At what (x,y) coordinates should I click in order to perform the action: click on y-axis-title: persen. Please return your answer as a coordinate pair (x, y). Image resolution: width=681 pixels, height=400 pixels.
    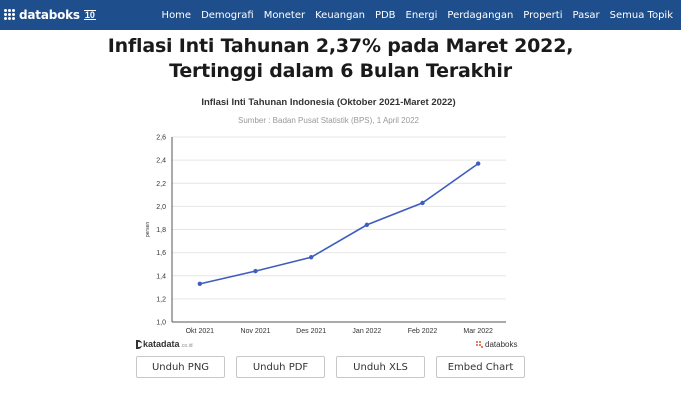
    Looking at the image, I should click on (148, 230).